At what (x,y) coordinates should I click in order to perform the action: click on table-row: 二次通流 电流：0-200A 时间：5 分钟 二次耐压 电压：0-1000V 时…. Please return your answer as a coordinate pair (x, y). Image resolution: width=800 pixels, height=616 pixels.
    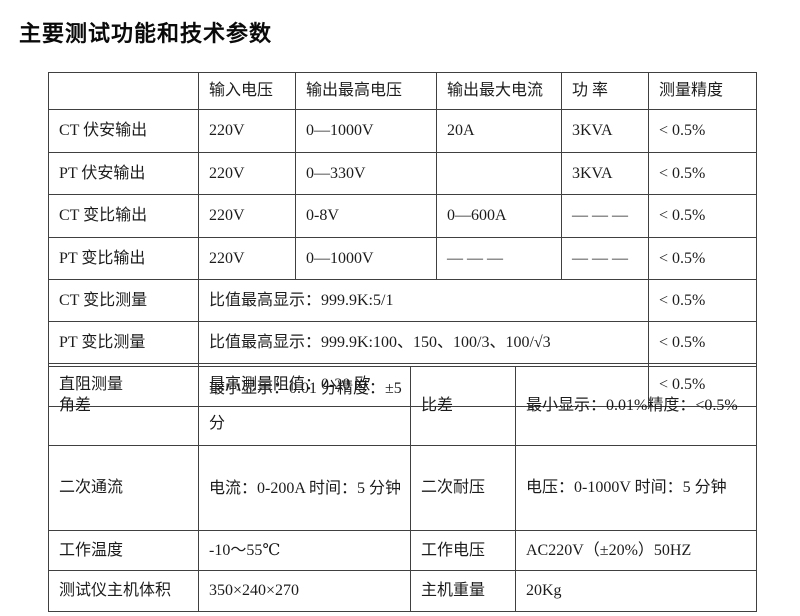
    Looking at the image, I should click on (402, 488).